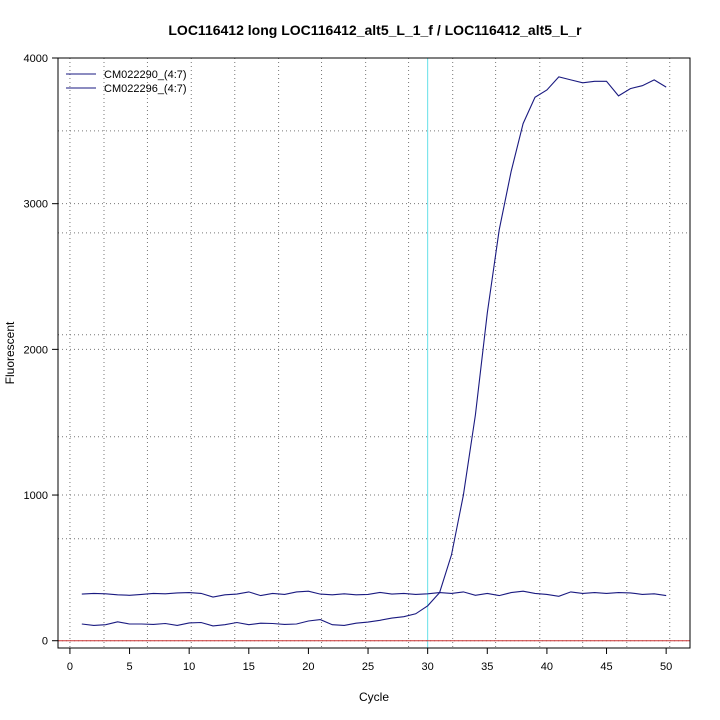 Image resolution: width=720 pixels, height=720 pixels. Describe the element at coordinates (126, 82) in the screenshot. I see `legend: CM022290_(4:7) CM022296_(4:7)` at that location.